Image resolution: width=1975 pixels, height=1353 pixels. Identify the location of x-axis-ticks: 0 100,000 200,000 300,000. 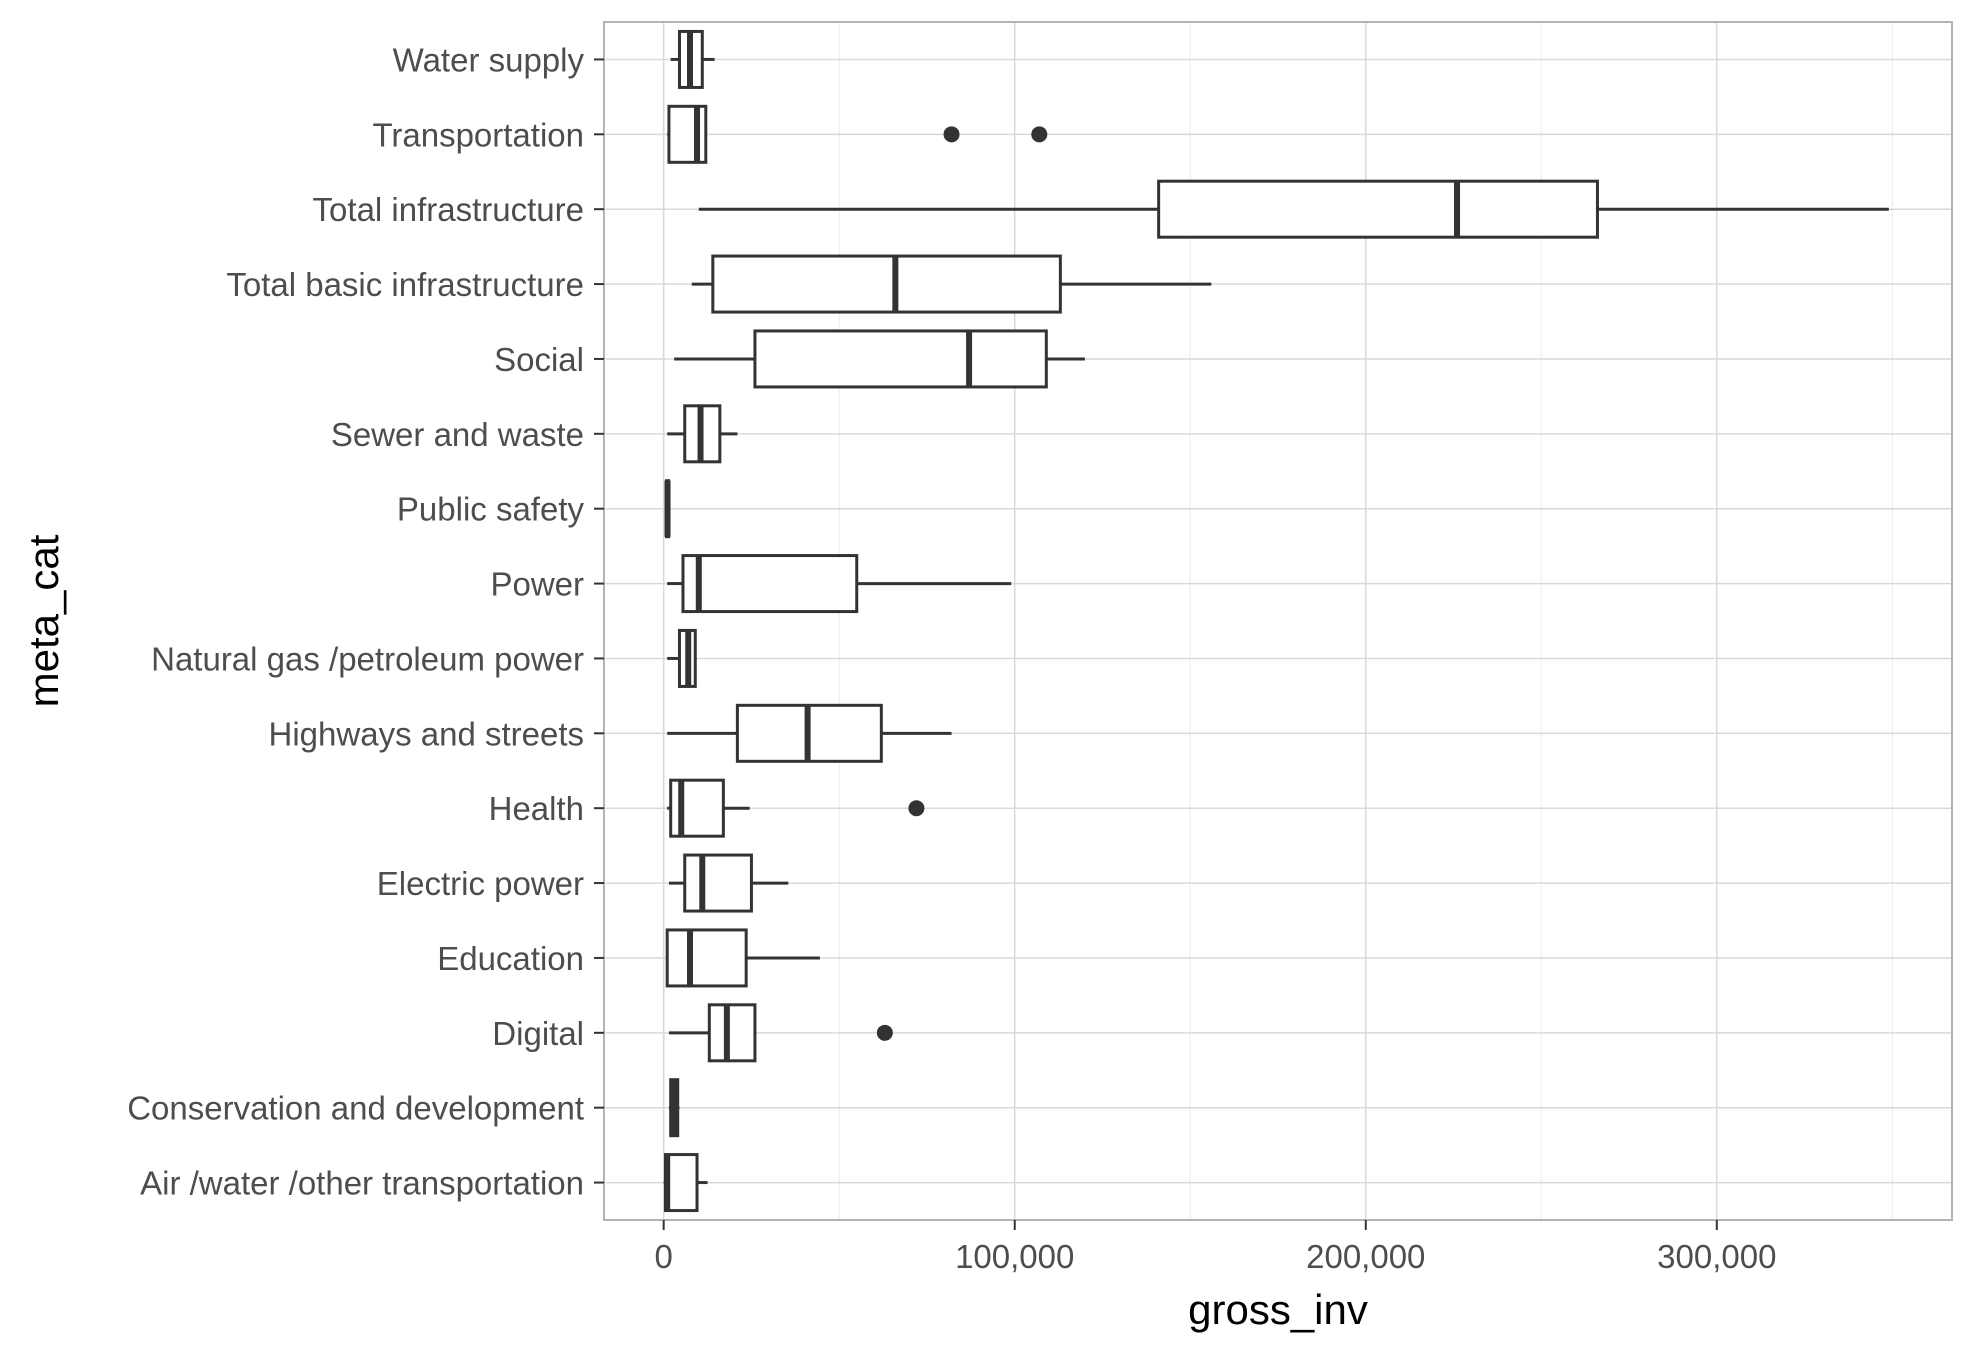
(1215, 1247).